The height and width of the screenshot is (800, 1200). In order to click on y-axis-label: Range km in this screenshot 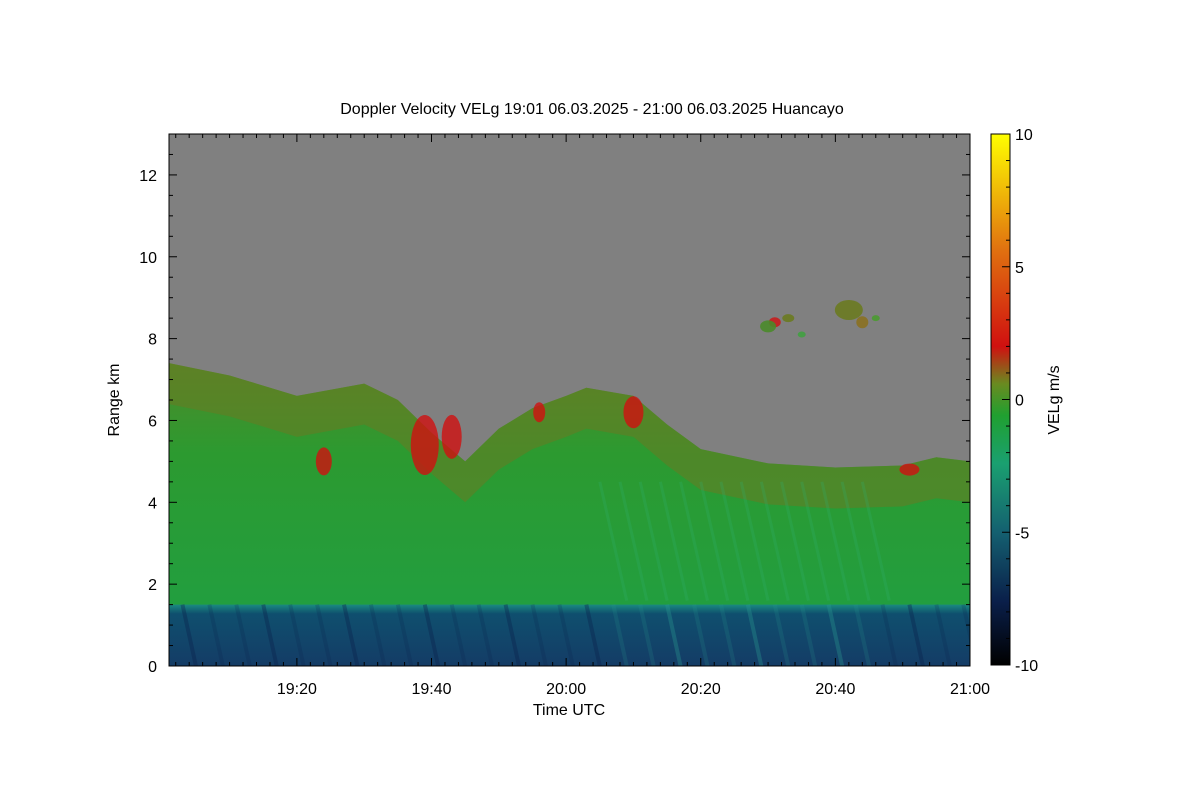, I will do `click(114, 400)`.